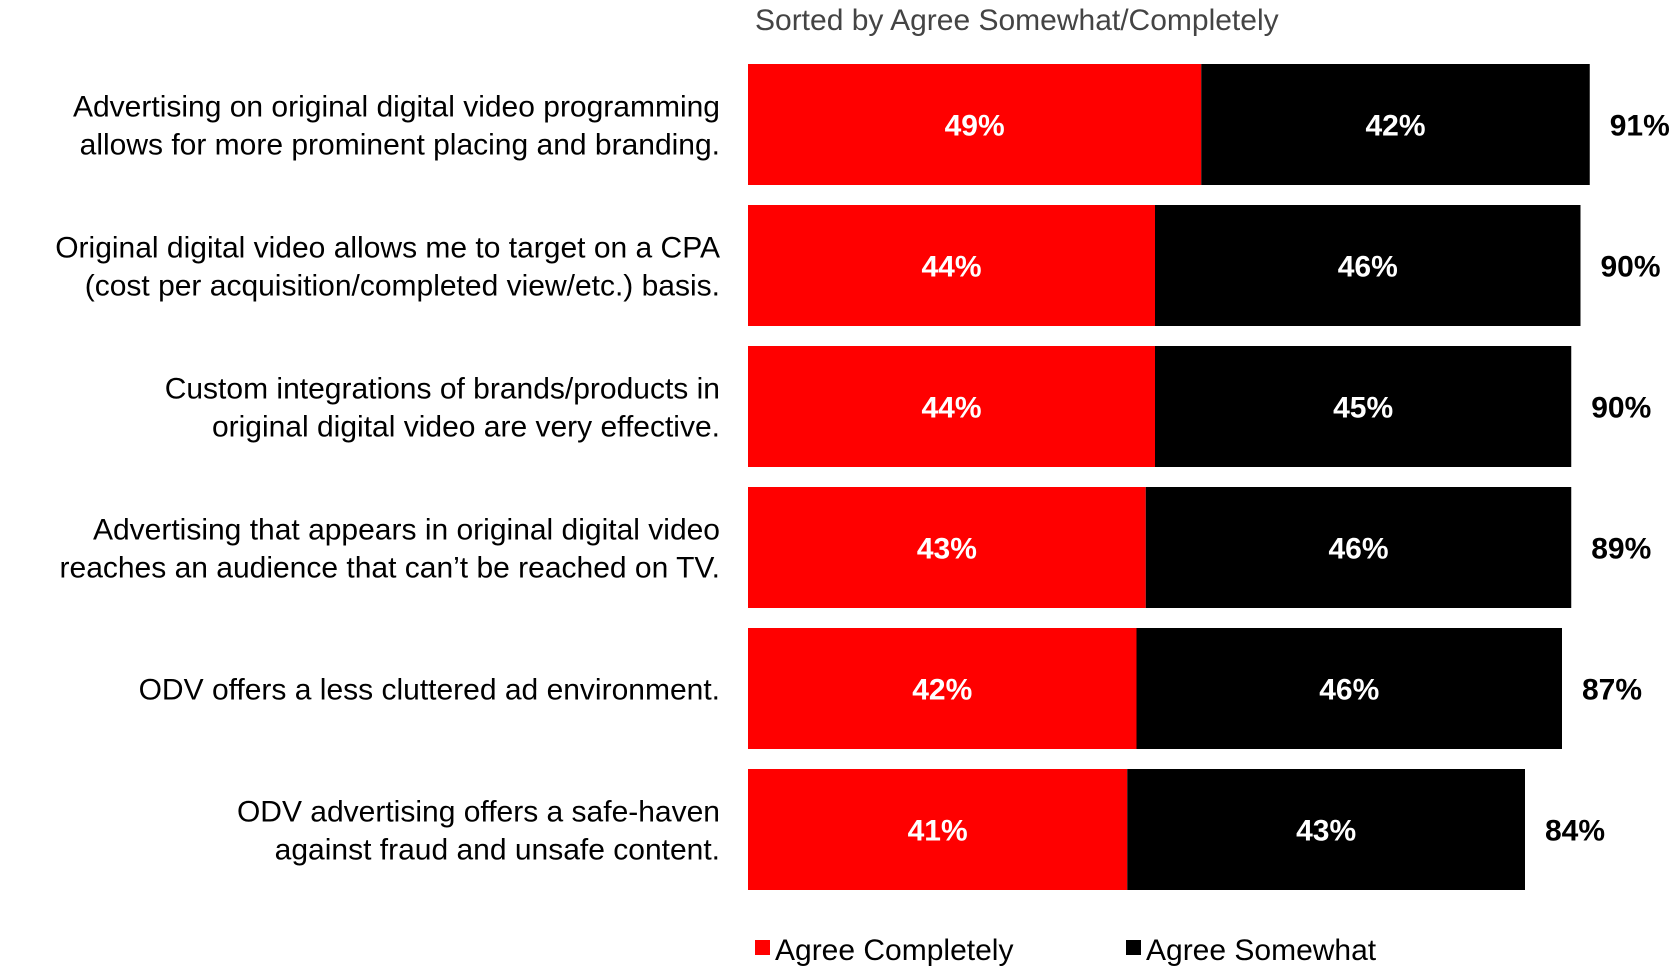 The width and height of the screenshot is (1675, 973). I want to click on chart-subtitle: Sorted by Agree Somewhat/Completely, so click(1017, 20).